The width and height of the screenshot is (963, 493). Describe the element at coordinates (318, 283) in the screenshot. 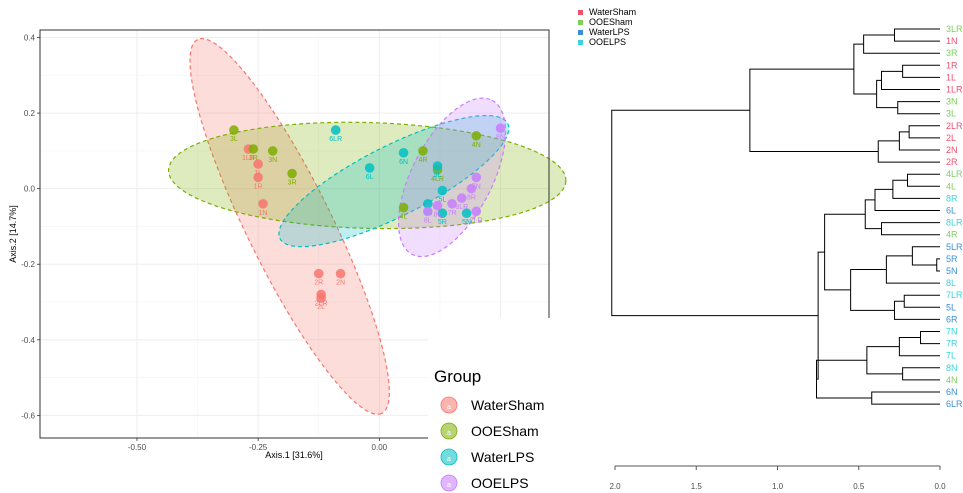

I see `point-label: 2R` at that location.